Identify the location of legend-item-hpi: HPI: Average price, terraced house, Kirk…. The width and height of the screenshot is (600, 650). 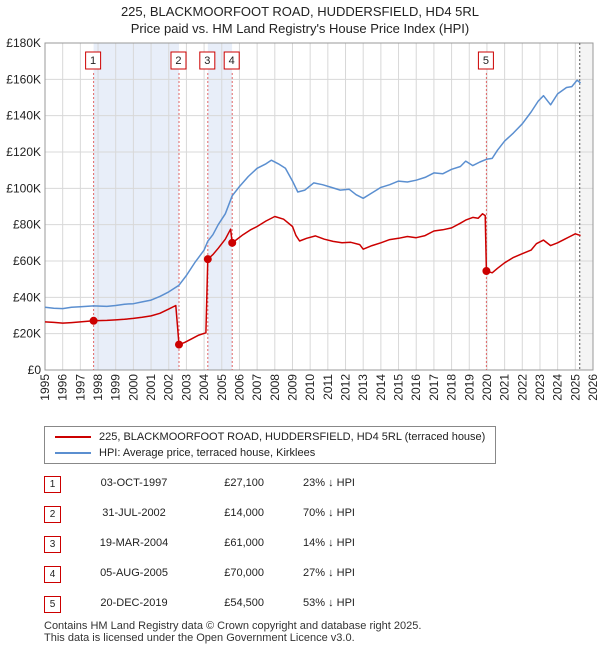
(185, 453).